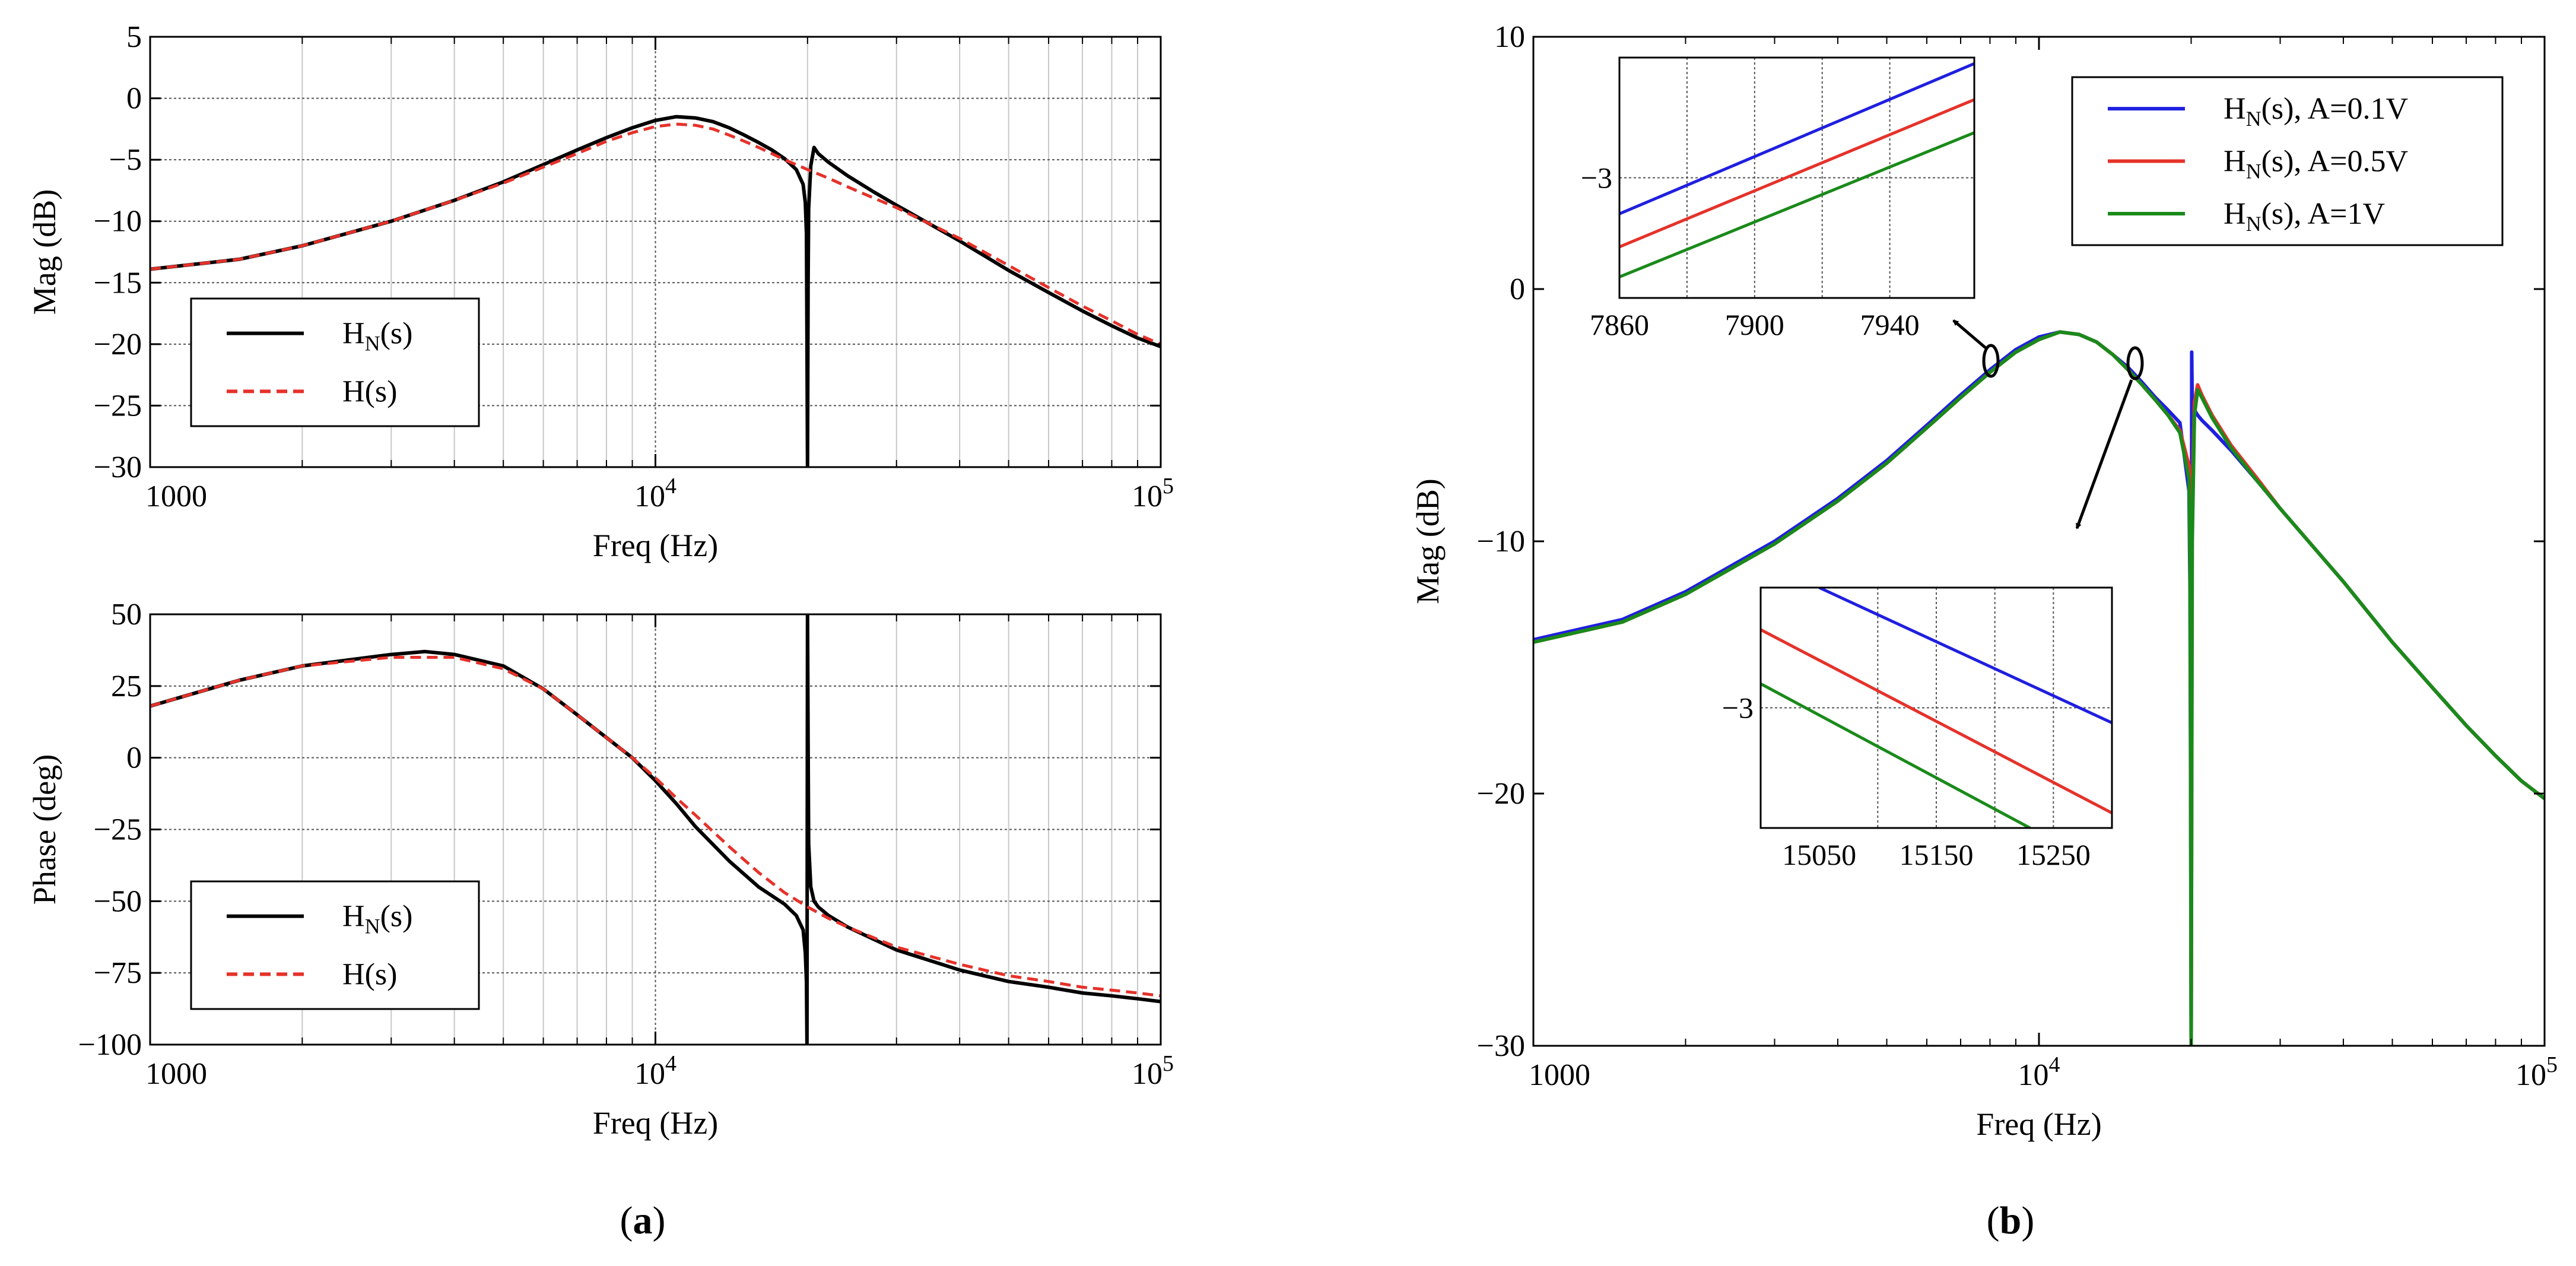 Image resolution: width=2576 pixels, height=1266 pixels. Describe the element at coordinates (44, 829) in the screenshot. I see `y-axis-label: Phase (deg)` at that location.